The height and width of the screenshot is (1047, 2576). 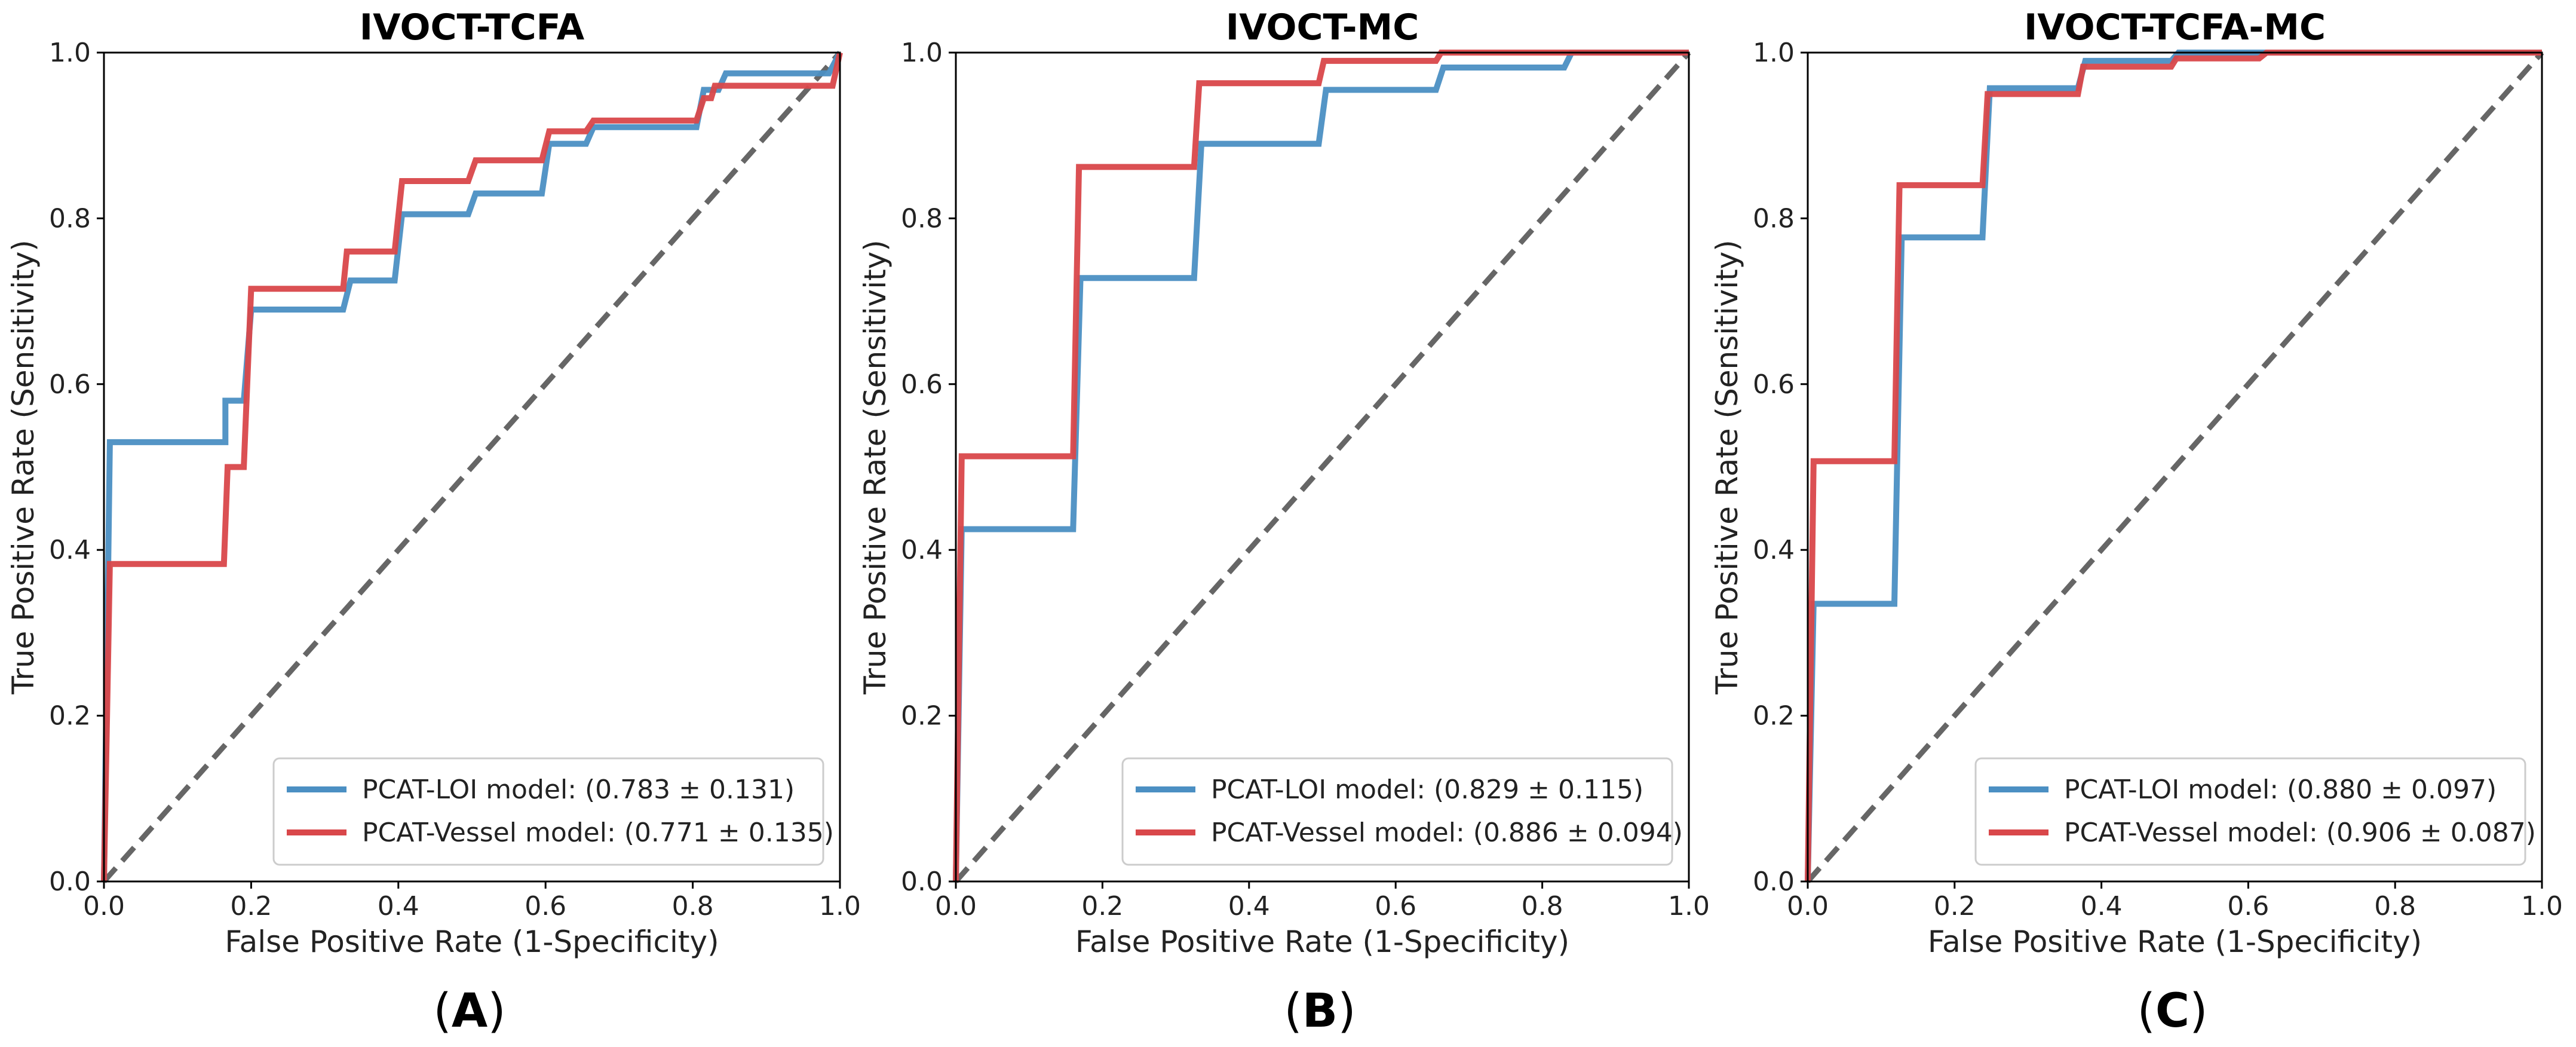 What do you see at coordinates (578, 789) in the screenshot?
I see `legend-entry-label: PCAT-LOI model: (0.783 ± 0.131)` at bounding box center [578, 789].